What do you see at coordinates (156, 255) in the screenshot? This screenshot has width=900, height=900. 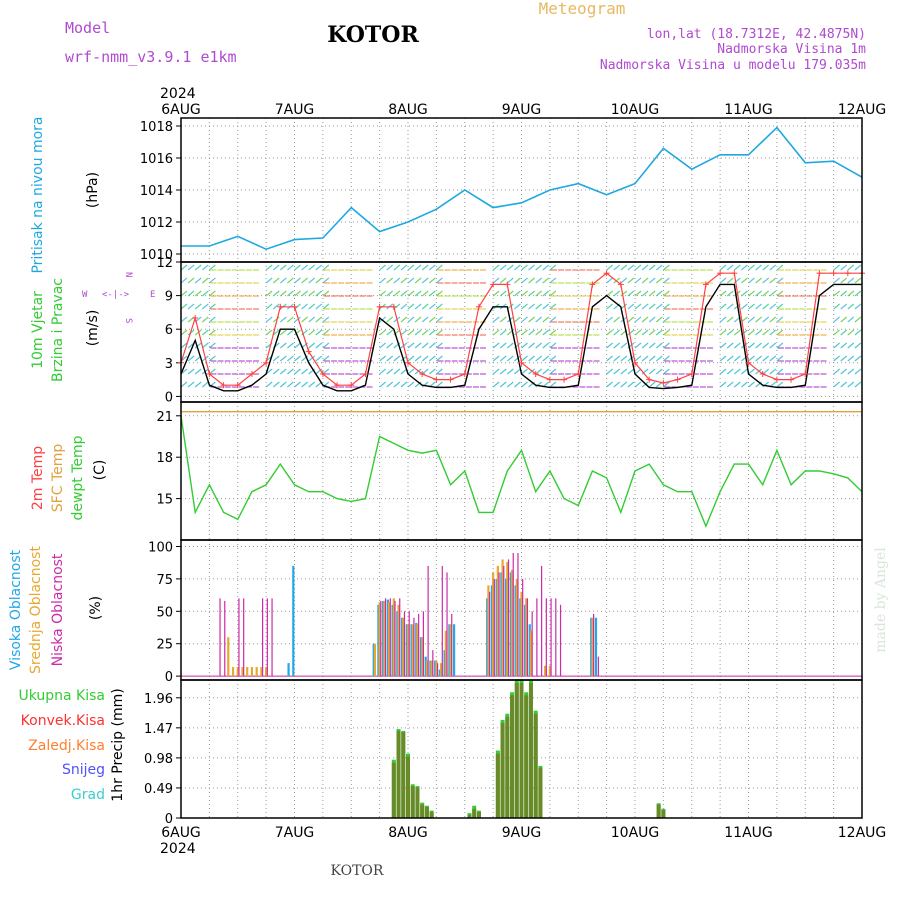 I see `ytick-label-pressure: 1010` at bounding box center [156, 255].